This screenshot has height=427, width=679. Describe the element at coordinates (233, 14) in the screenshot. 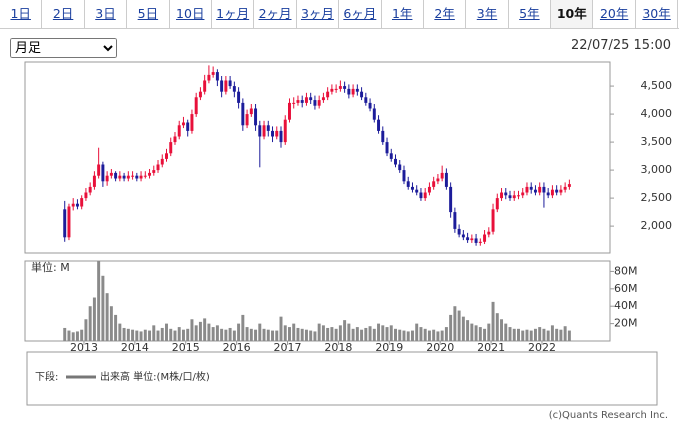

I see `period-tab: 1ヶ月` at that location.